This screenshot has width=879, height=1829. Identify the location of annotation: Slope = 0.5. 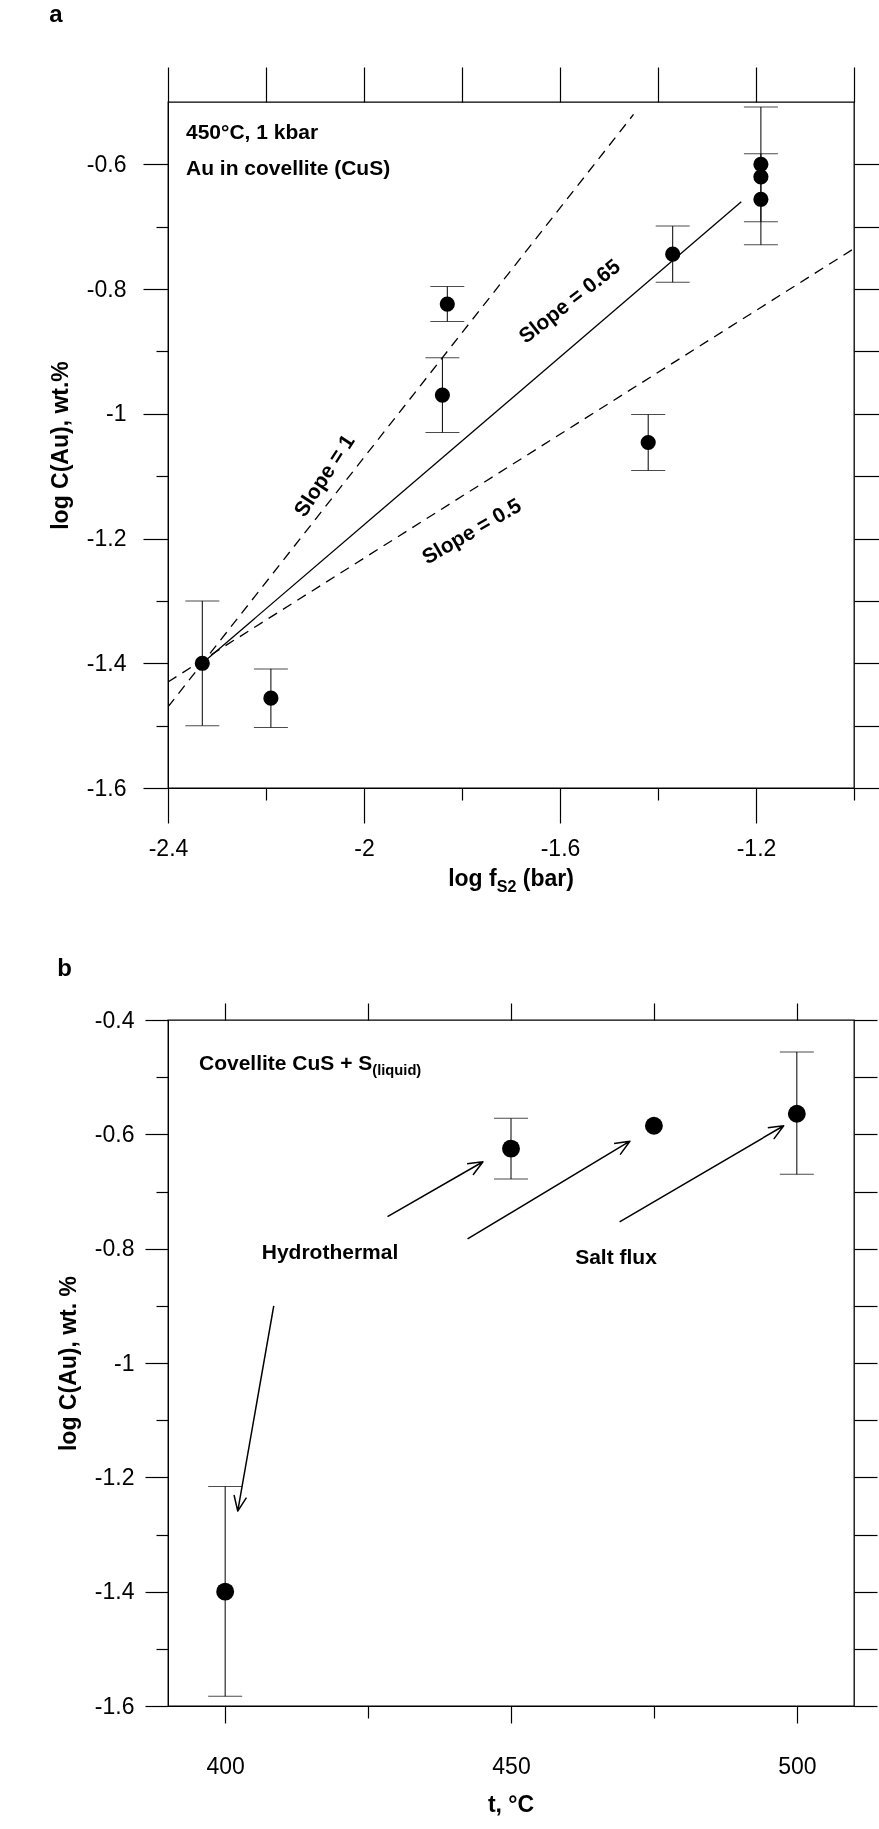
(471, 531).